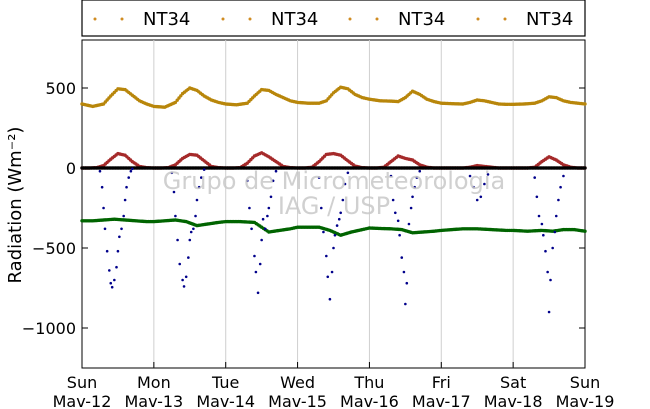 This screenshot has height=409, width=650. I want to click on xtick-date-0: Mav-12, so click(82, 400).